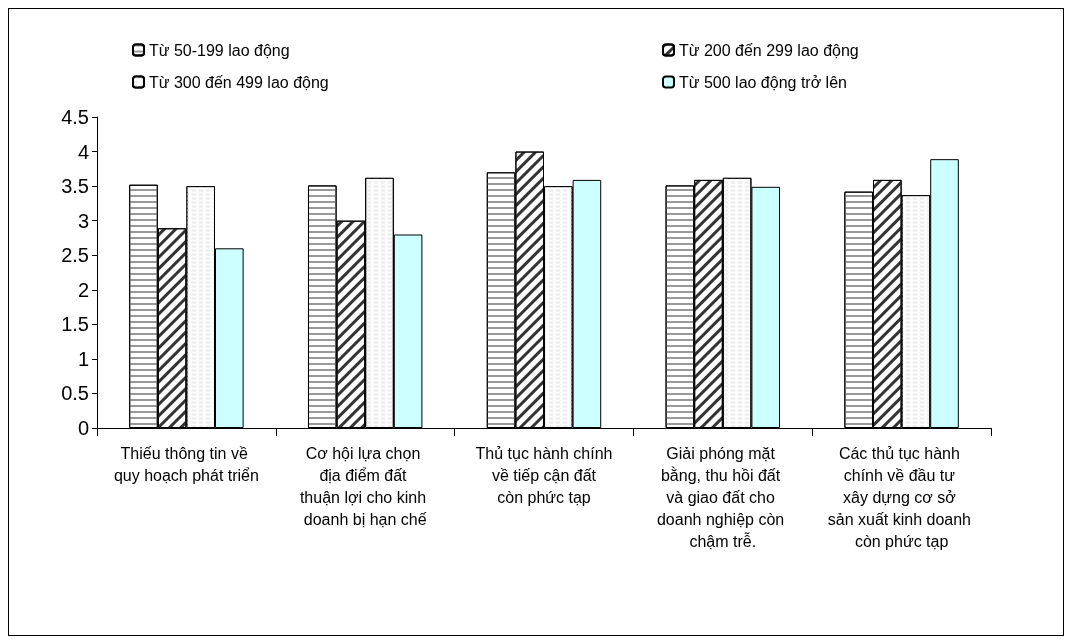 This screenshot has width=1072, height=644. Describe the element at coordinates (219, 50) in the screenshot. I see `legend-label: Từ 50-199 lao động` at that location.